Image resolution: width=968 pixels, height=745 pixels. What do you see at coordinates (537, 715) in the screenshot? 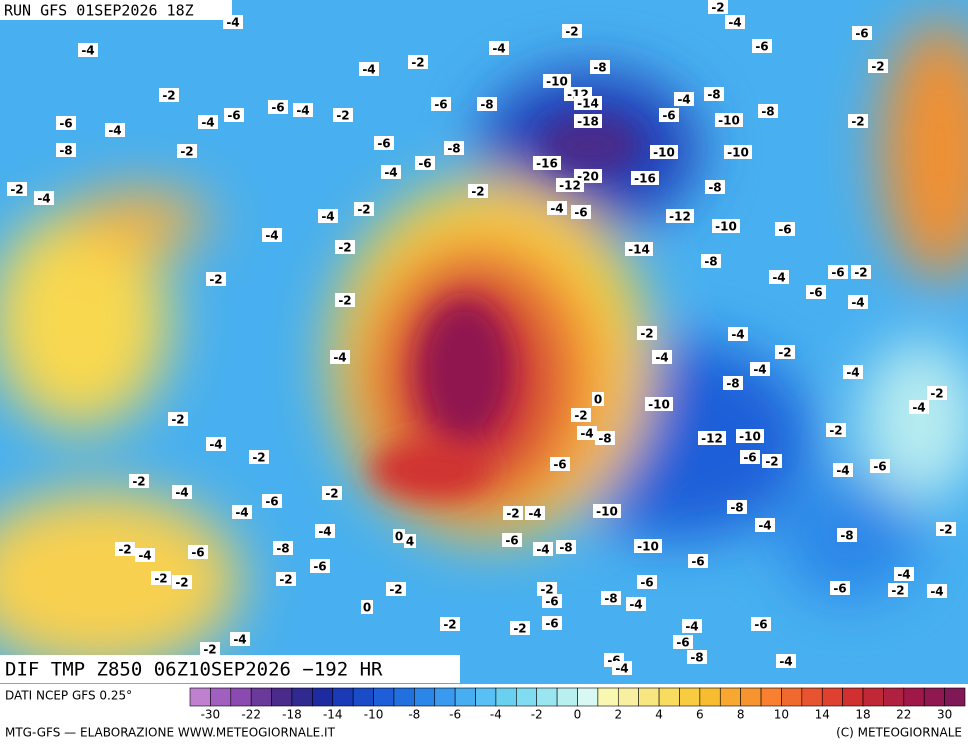
I see `colorbar-label: -2` at bounding box center [537, 715].